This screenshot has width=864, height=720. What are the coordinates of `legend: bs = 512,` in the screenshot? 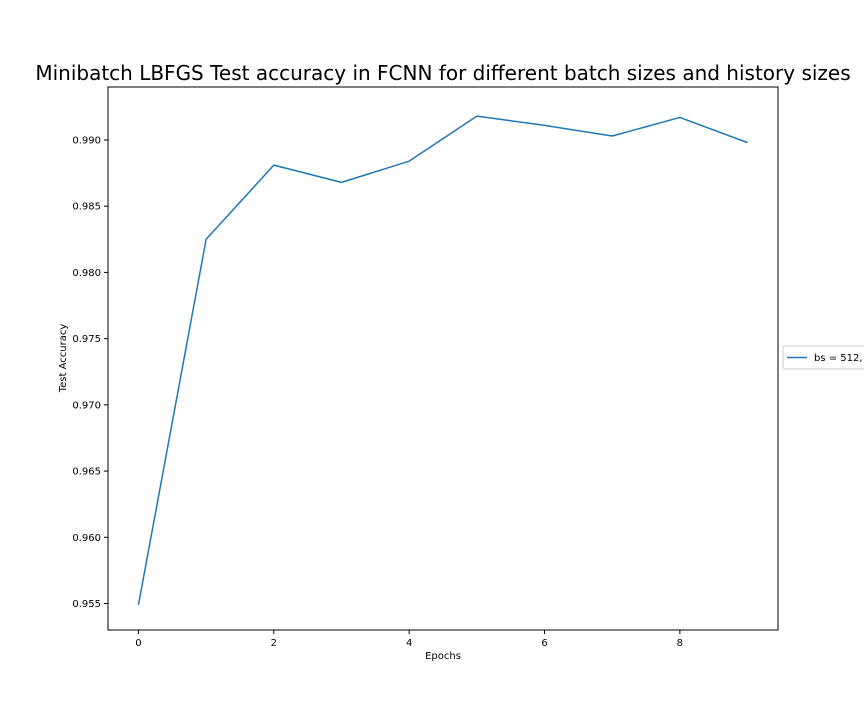 It's located at (823, 357).